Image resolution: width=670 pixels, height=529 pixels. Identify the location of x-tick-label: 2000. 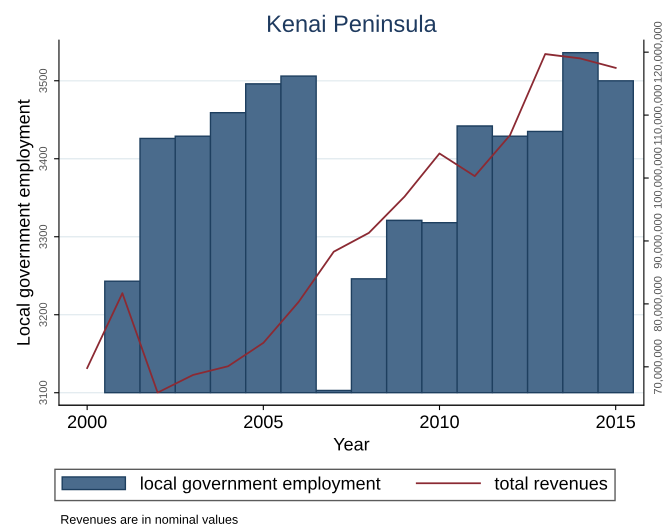
(87, 421).